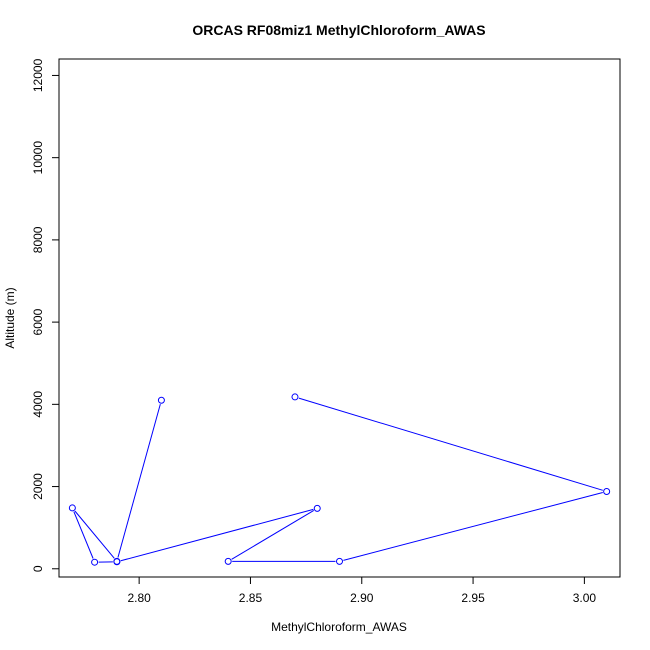  I want to click on y-axis: 0 2000 4000 6000 8000 10000 12000, so click(45, 315).